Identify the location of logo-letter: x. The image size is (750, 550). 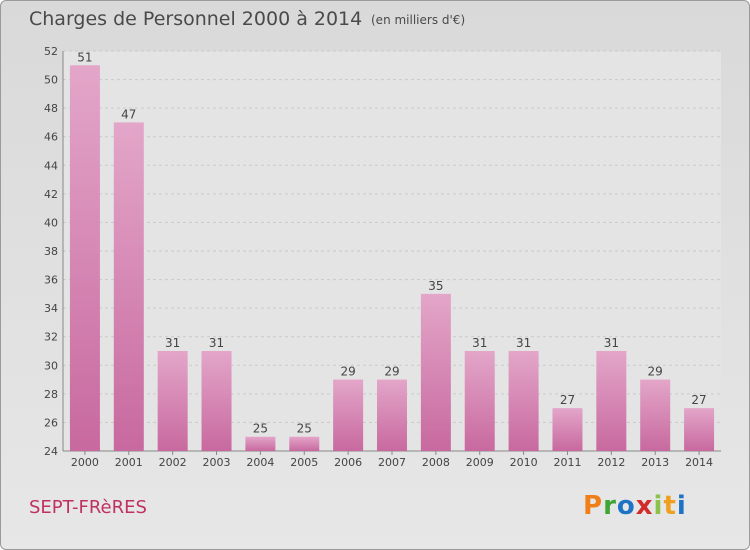
(644, 506).